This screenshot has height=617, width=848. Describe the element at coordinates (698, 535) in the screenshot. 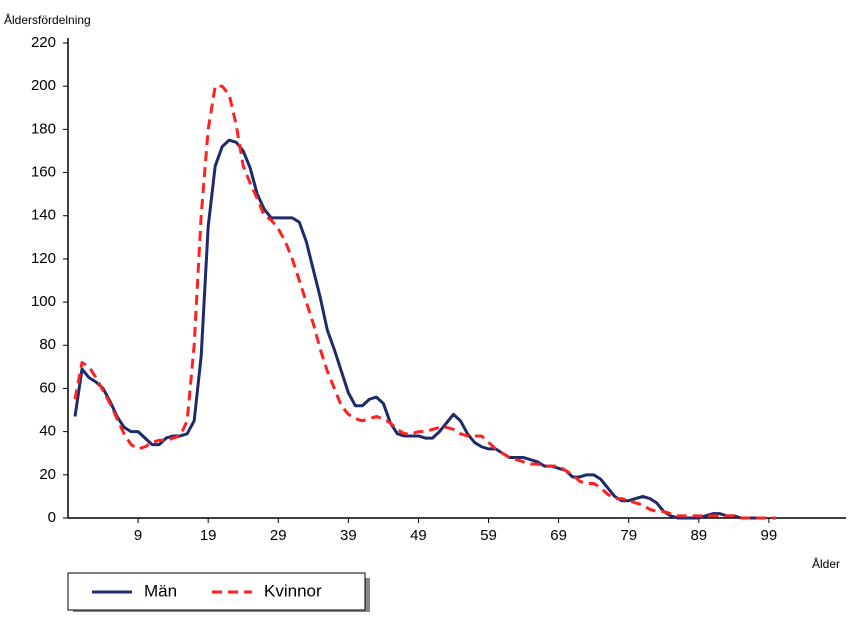

I see `x-tick-label: 89` at that location.